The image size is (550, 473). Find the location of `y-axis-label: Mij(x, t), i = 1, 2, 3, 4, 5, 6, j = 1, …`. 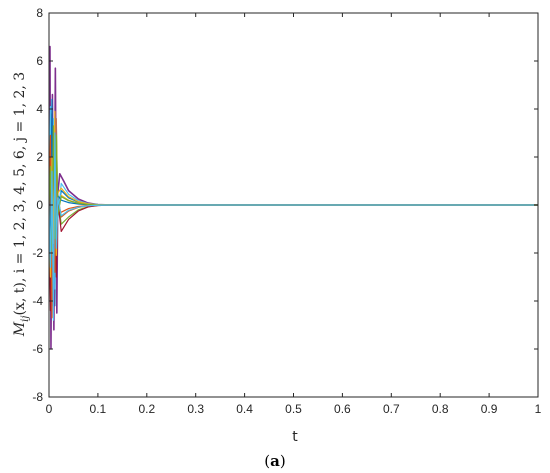

y-axis-label: Mij(x, t), i = 1, 2, 3, 4, 5, 6, j = 1, … is located at coordinates (21, 204).